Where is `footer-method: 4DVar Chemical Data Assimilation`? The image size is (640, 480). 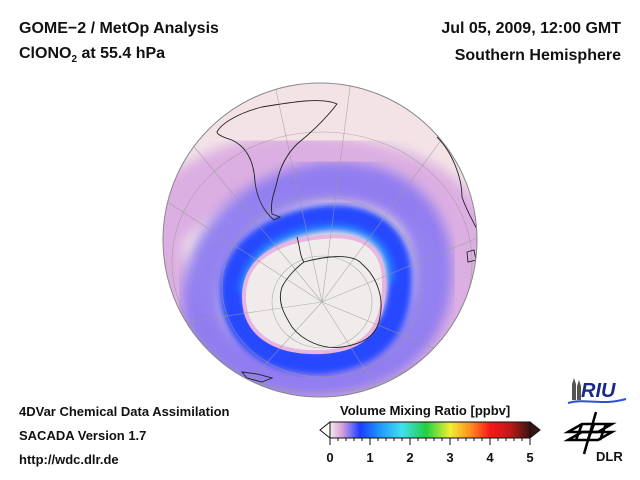
footer-method: 4DVar Chemical Data Assimilation is located at coordinates (124, 411).